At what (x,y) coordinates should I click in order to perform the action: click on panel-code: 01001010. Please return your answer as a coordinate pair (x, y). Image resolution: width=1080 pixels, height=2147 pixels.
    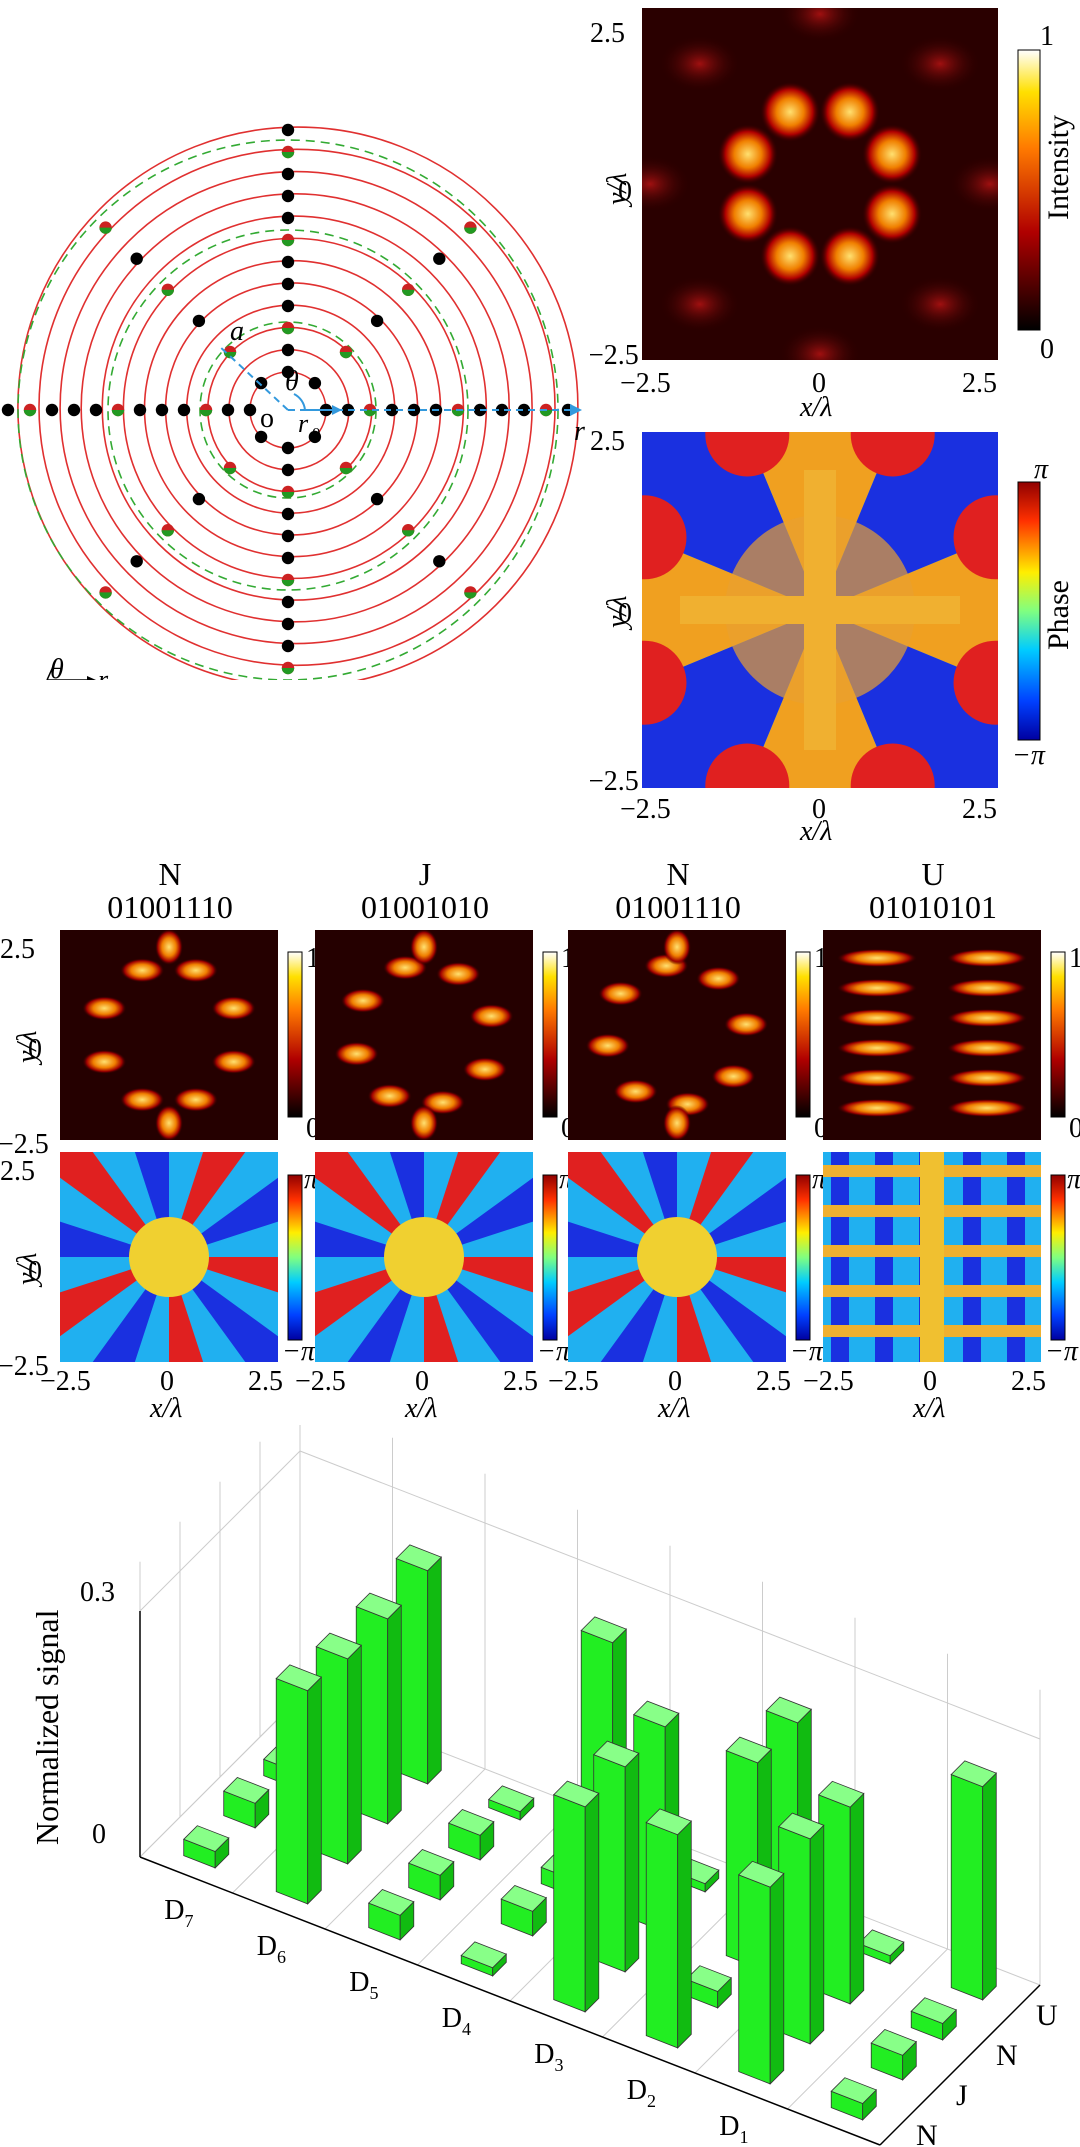
    Looking at the image, I should click on (425, 907).